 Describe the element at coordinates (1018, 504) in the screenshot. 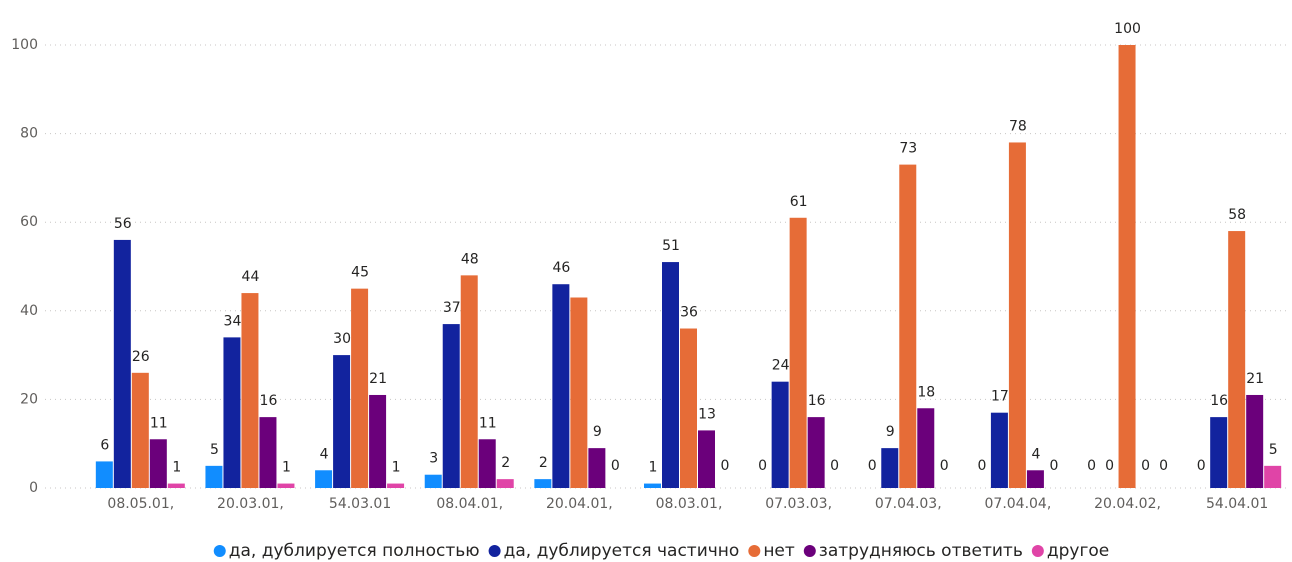

I see `x-tick-label: 07.04.04,` at that location.